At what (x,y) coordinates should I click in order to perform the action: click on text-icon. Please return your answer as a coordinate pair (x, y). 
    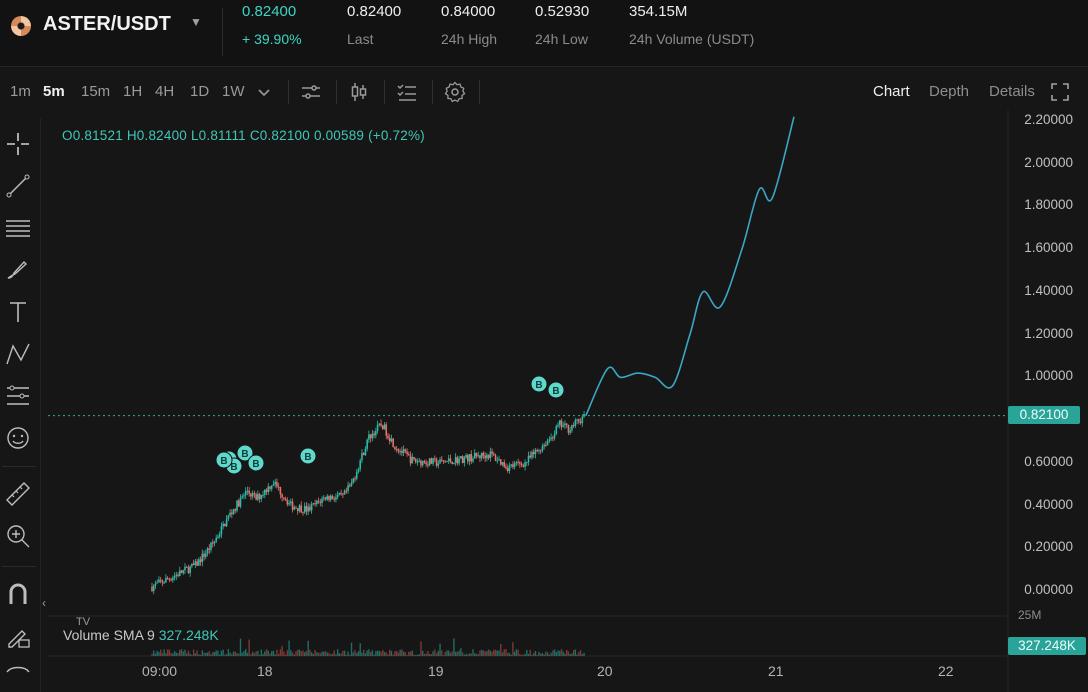
    Looking at the image, I should click on (18, 312).